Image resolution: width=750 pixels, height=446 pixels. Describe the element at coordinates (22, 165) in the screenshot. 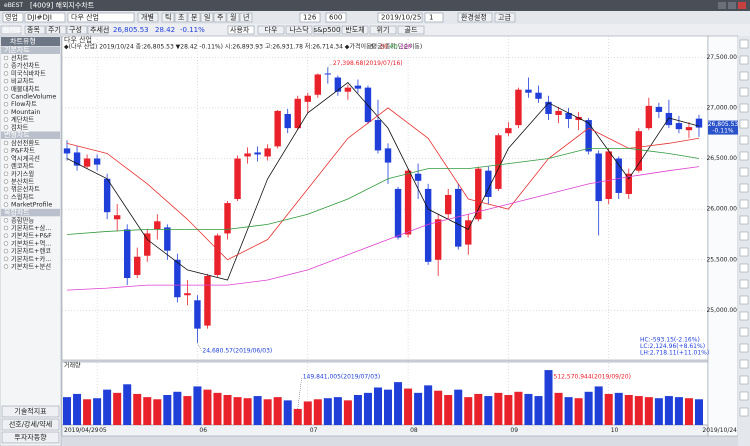

I see `chart-type: 렌코차트` at that location.